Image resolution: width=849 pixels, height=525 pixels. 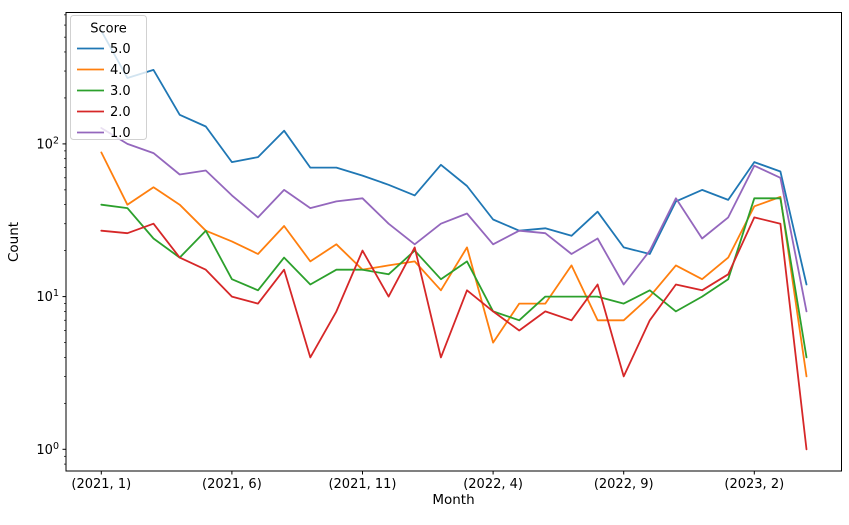 What do you see at coordinates (453, 500) in the screenshot?
I see `x-axis-label: Month` at bounding box center [453, 500].